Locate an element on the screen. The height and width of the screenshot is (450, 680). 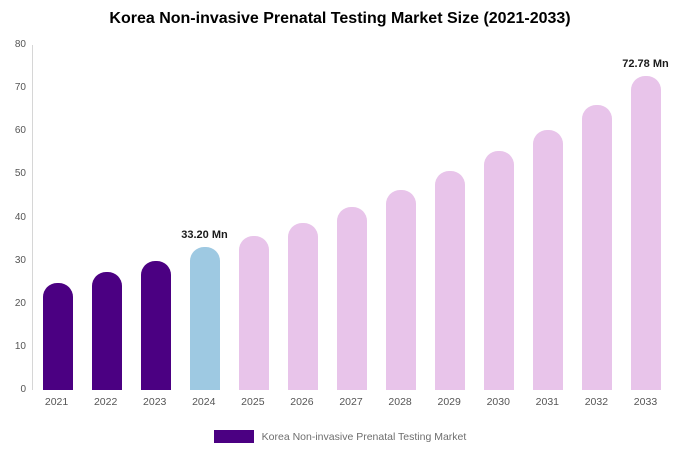
x-tick-label: 2029 is located at coordinates (449, 402).